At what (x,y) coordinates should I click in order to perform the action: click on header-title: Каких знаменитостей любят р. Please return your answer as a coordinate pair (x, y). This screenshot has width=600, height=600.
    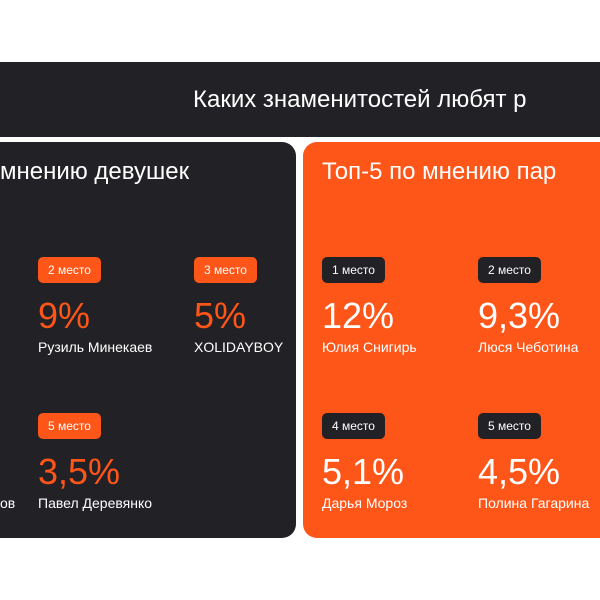
    Looking at the image, I should click on (360, 99).